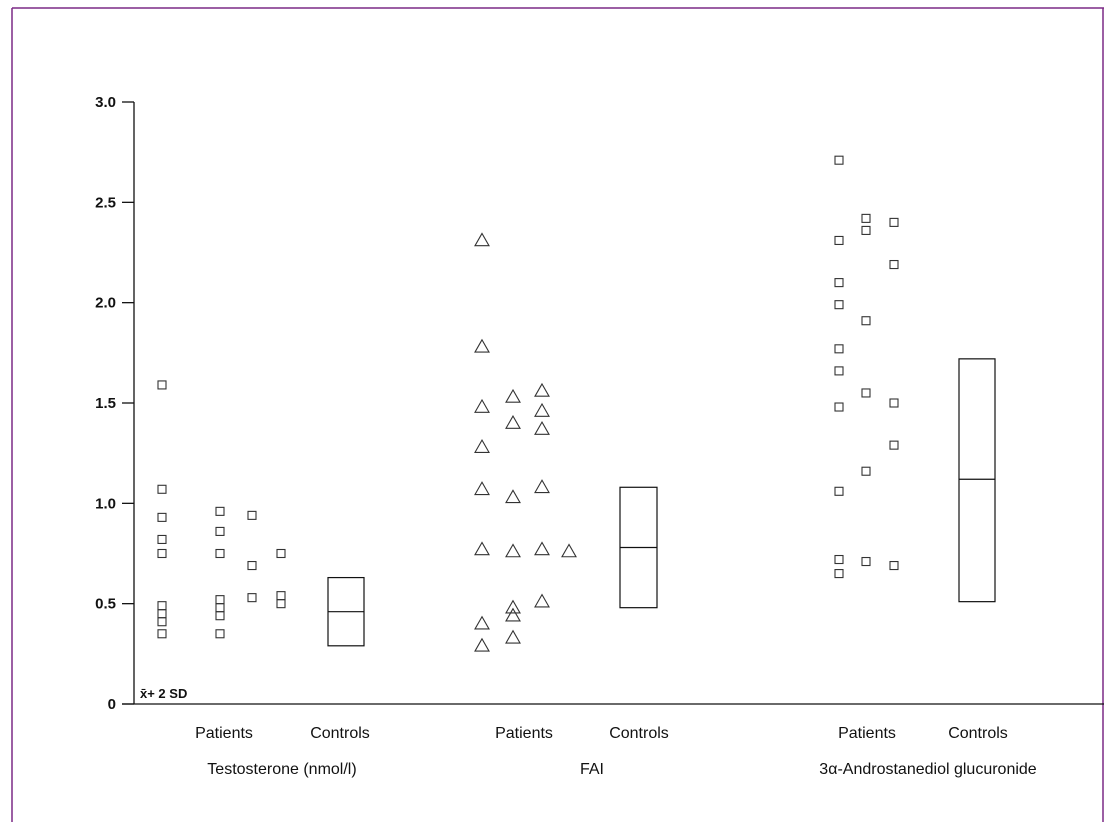  I want to click on group-label: 3α-Androstanediol glucuronide, so click(927, 769).